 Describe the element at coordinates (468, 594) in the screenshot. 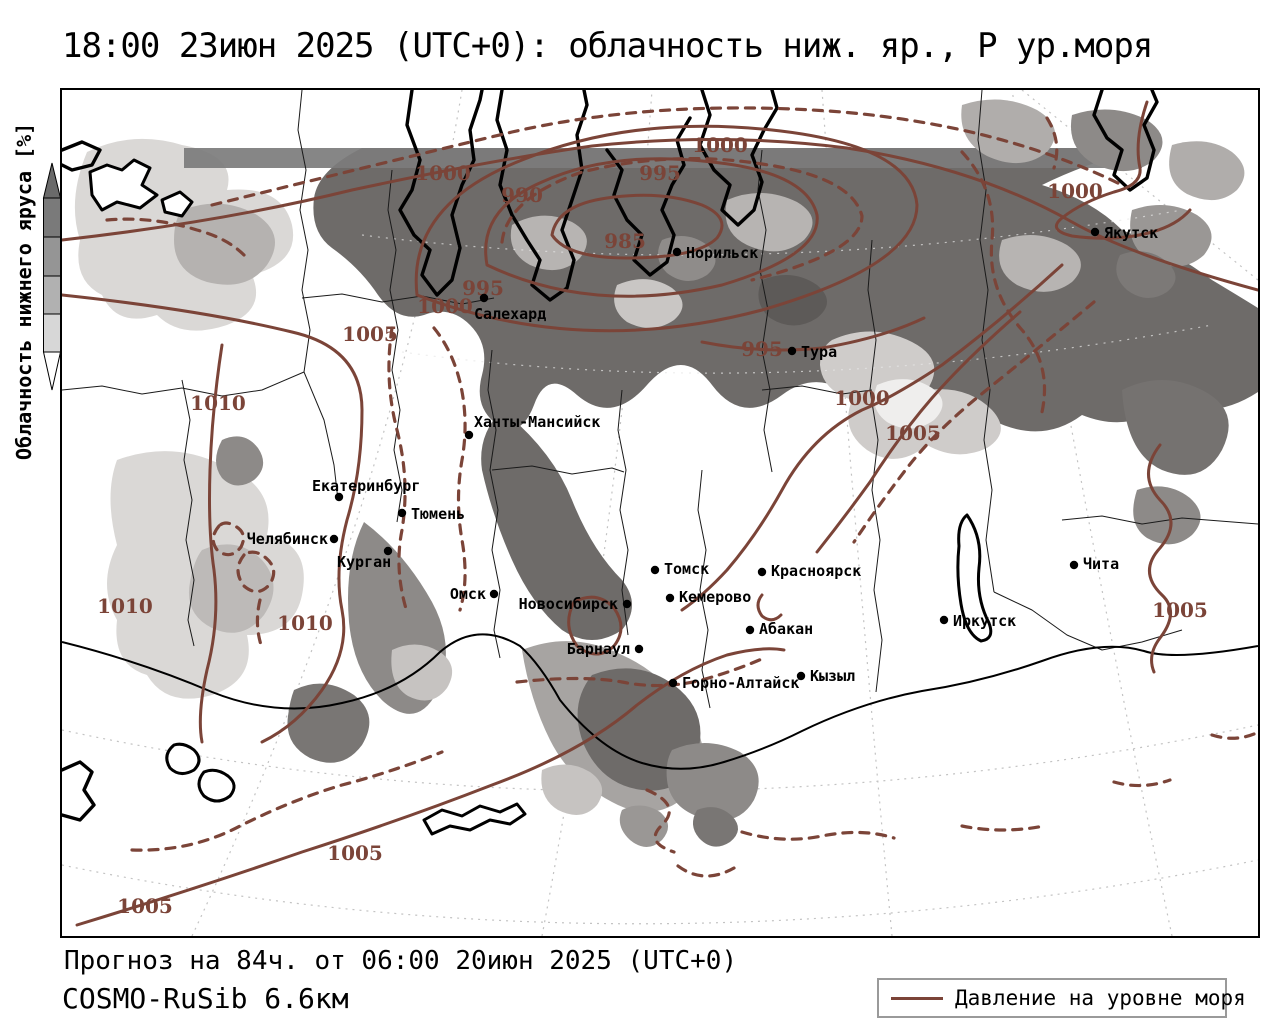

I see `city-label: Омск` at that location.